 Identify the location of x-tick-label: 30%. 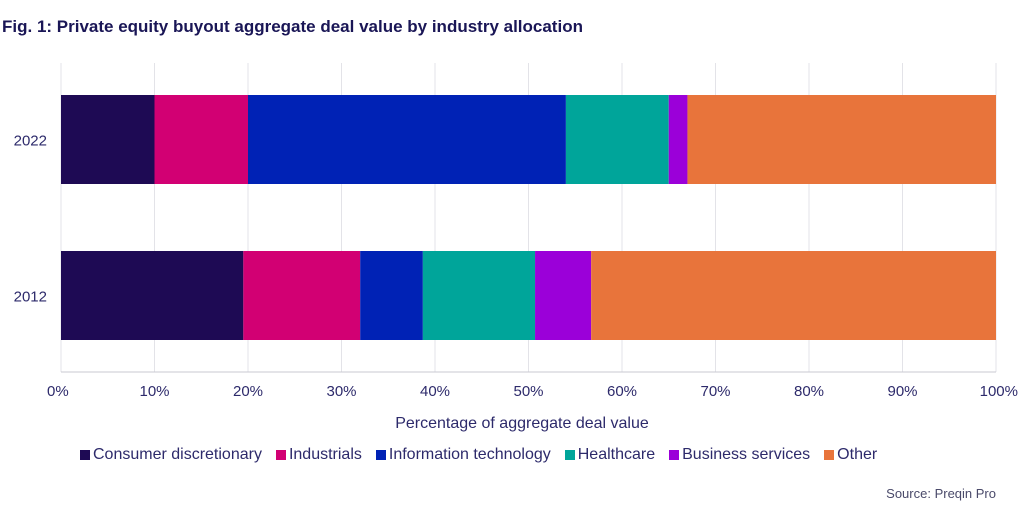
(341, 391).